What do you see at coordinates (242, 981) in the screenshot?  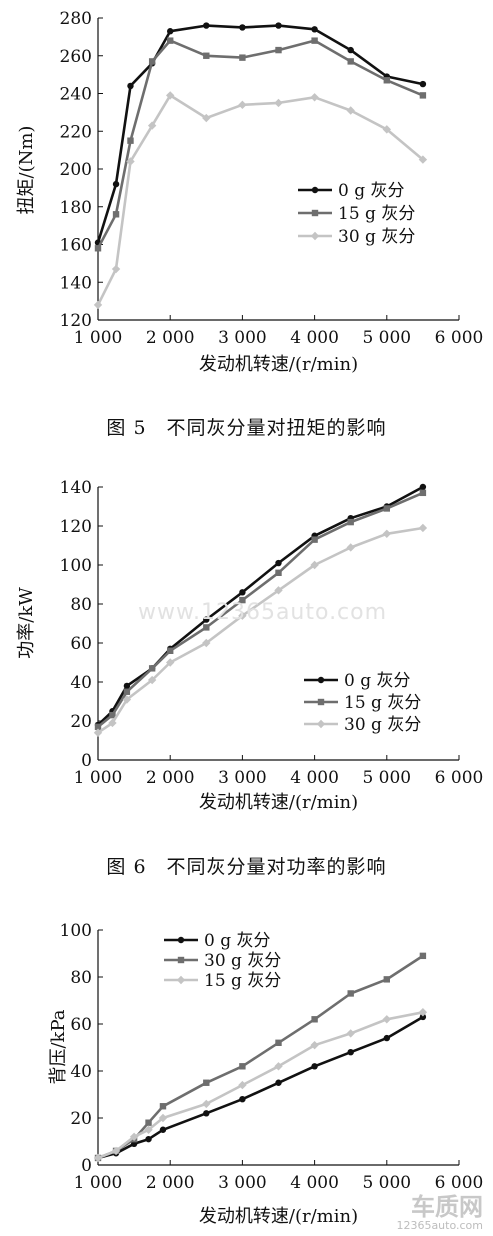 I see `legend-label: 15 g 灰分` at bounding box center [242, 981].